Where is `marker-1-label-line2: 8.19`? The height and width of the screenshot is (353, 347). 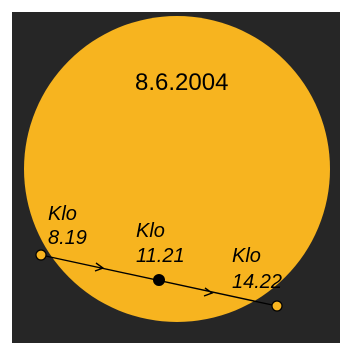
marker-1-label-line2: 8.19 is located at coordinates (67, 238).